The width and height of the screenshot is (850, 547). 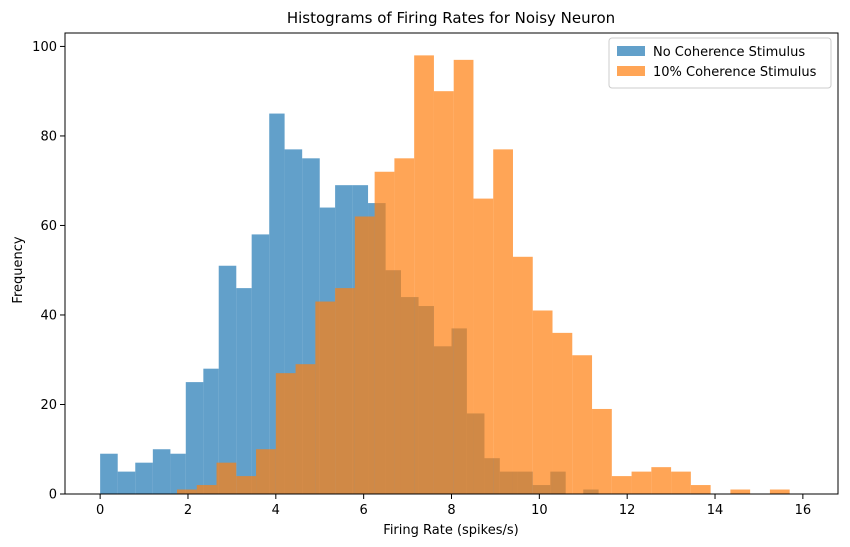 I want to click on x-tick-label-3: 6, so click(x=364, y=510).